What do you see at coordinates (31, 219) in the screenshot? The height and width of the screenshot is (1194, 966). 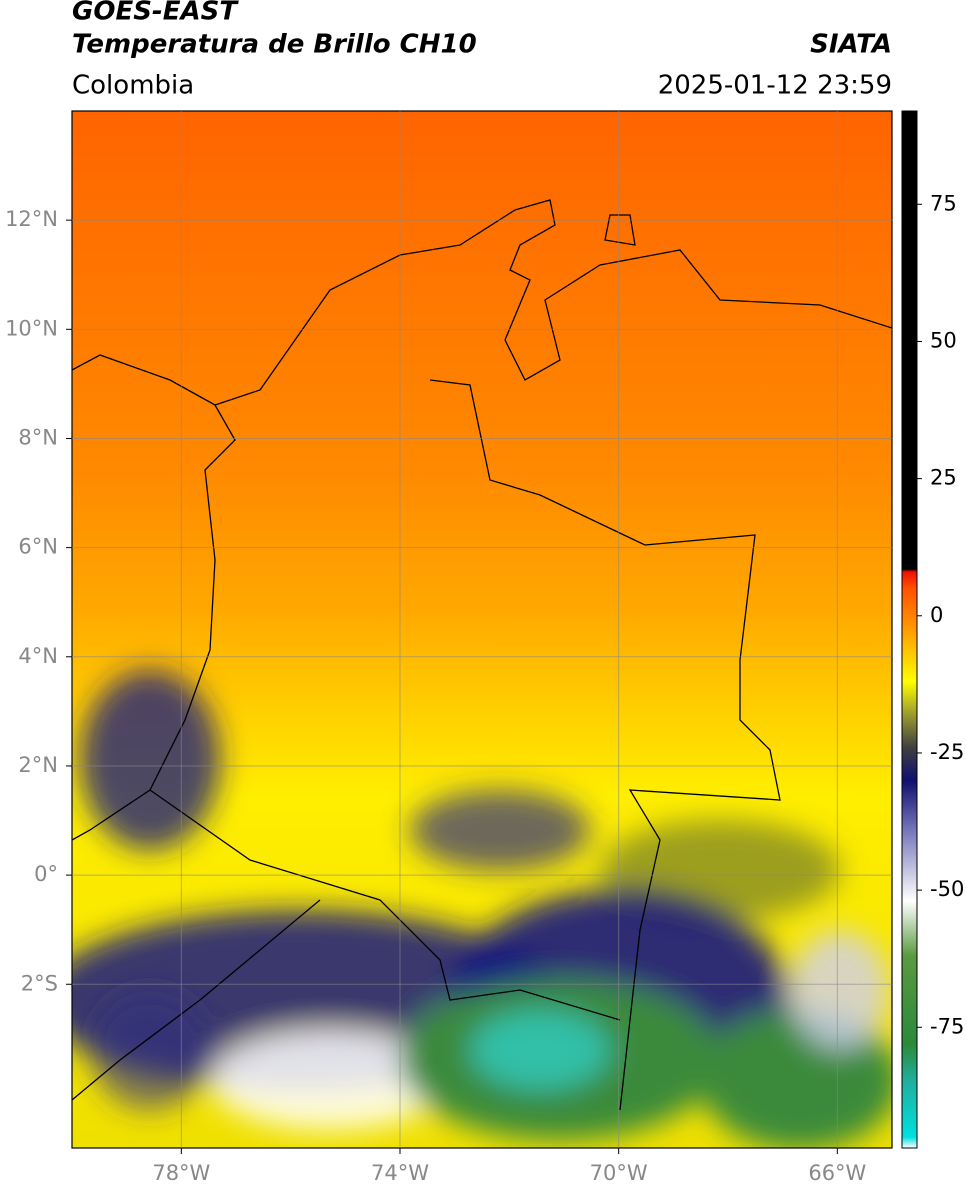 I see `y-tick-label: 12°N` at bounding box center [31, 219].